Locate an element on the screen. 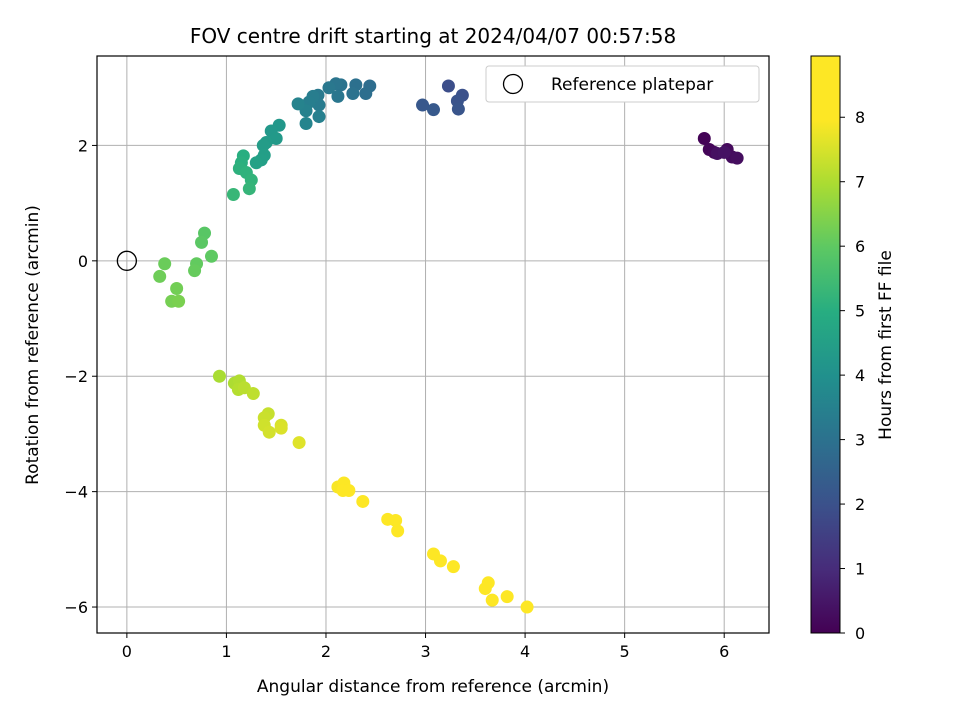 Image resolution: width=960 pixels, height=720 pixels. legend-reference-marker is located at coordinates (513, 84).